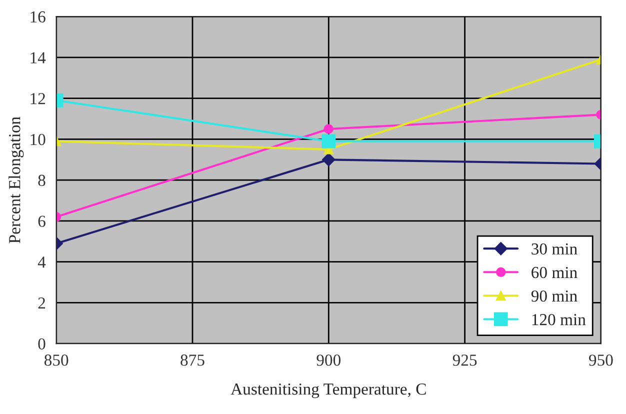 This screenshot has width=626, height=414. I want to click on y-tick-label: 8, so click(42, 180).